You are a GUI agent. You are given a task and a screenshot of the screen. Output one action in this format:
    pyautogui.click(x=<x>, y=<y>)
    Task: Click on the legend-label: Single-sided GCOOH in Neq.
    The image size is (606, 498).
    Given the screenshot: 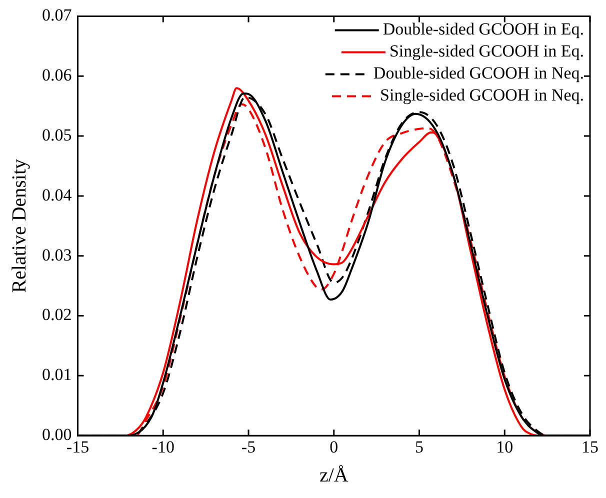 What is the action you would take?
    pyautogui.click(x=482, y=95)
    